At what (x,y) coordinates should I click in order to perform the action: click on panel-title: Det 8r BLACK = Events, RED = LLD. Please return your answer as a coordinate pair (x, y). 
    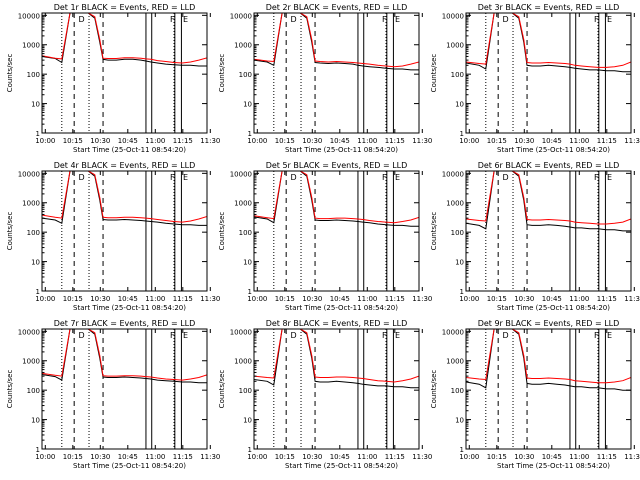
    Looking at the image, I should click on (337, 323).